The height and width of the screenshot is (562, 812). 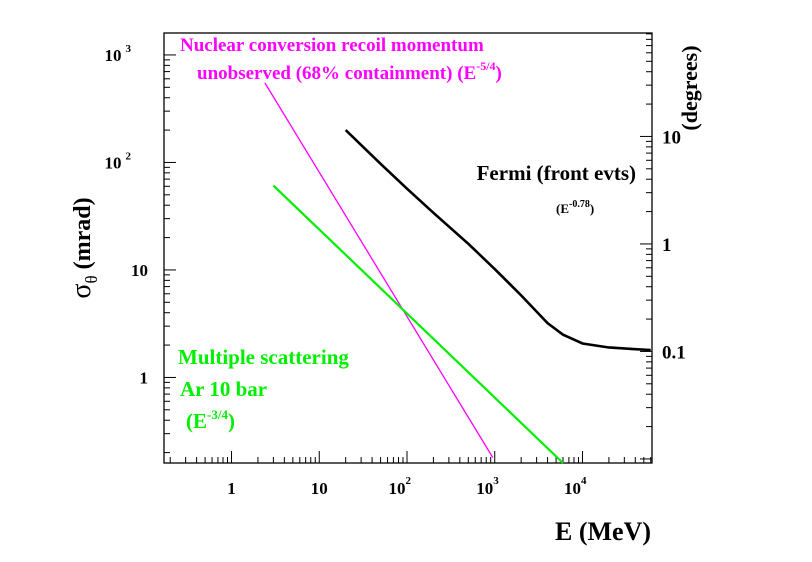 I want to click on ms-label-line2: Ar 10 bar, so click(x=223, y=389).